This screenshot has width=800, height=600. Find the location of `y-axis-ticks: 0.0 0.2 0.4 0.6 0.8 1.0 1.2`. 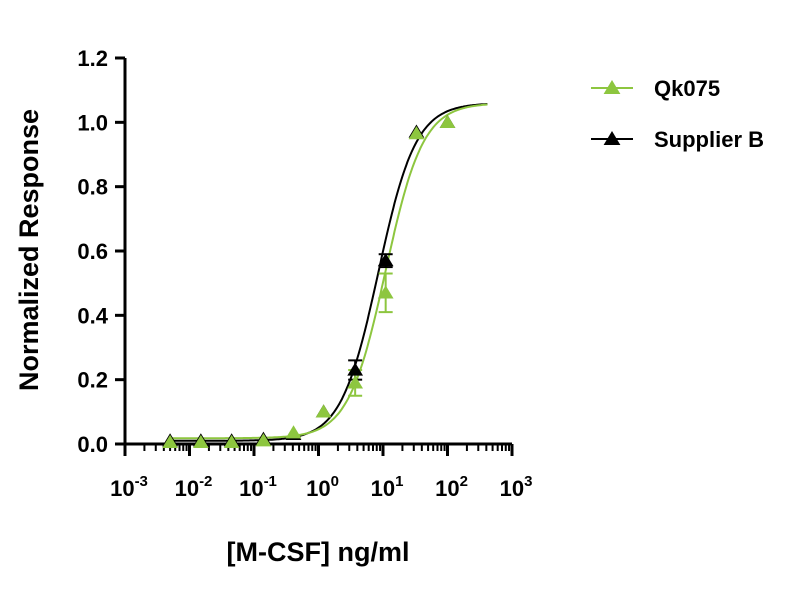

y-axis-ticks: 0.0 0.2 0.4 0.6 0.8 1.0 1.2 is located at coordinates (101, 251).